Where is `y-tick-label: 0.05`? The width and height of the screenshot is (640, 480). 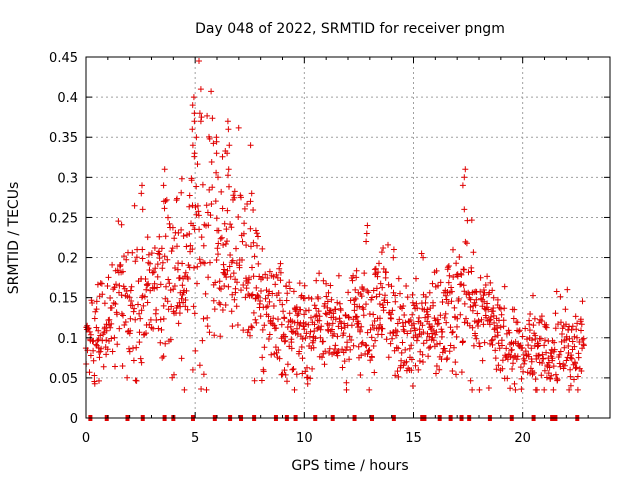
y-tick-label: 0.05 is located at coordinates (63, 379).